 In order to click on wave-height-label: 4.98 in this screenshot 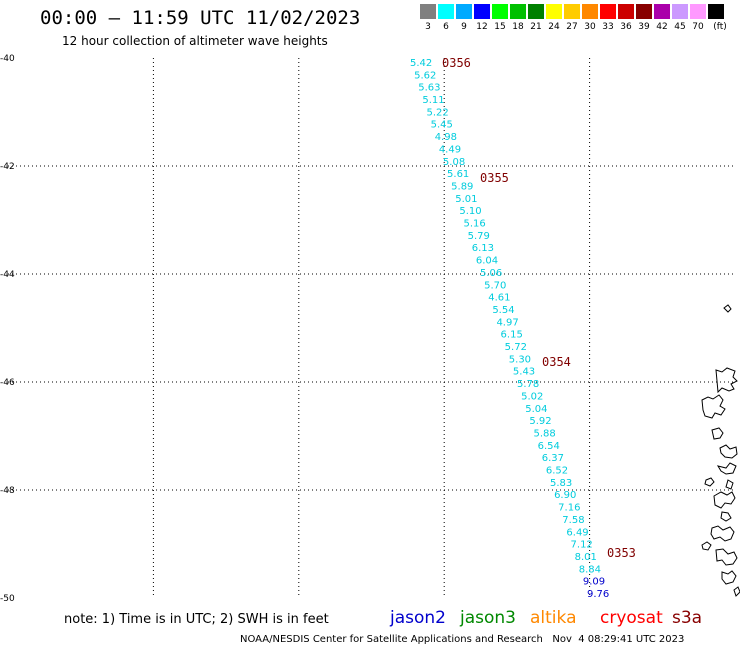, I will do `click(446, 137)`.